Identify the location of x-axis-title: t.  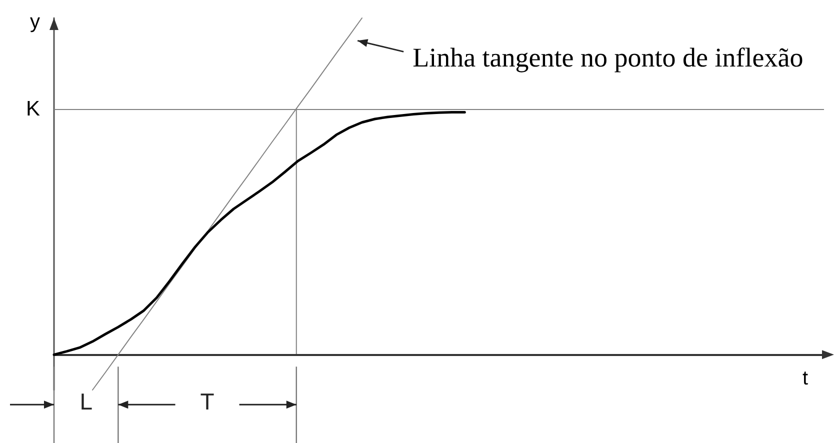
(805, 379).